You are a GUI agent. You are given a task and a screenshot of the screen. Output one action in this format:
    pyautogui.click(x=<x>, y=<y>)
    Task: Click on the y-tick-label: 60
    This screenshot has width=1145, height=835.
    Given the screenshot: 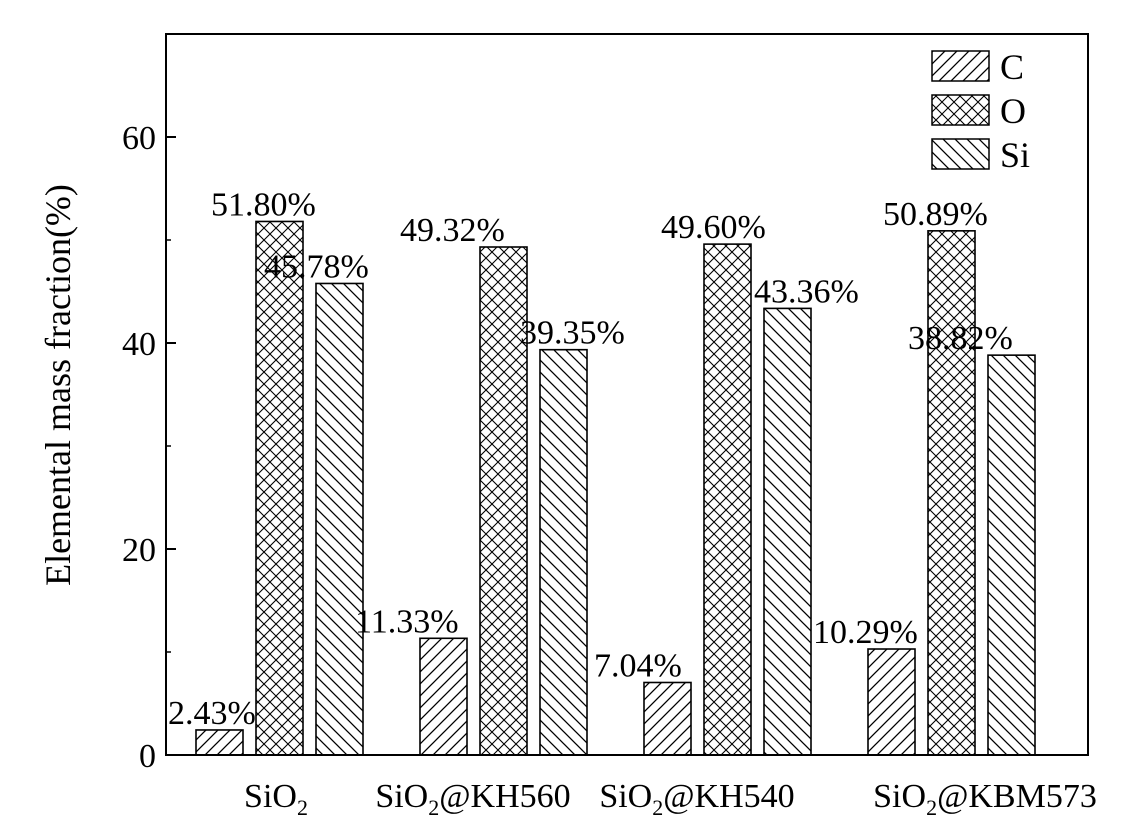 What is the action you would take?
    pyautogui.click(x=139, y=138)
    